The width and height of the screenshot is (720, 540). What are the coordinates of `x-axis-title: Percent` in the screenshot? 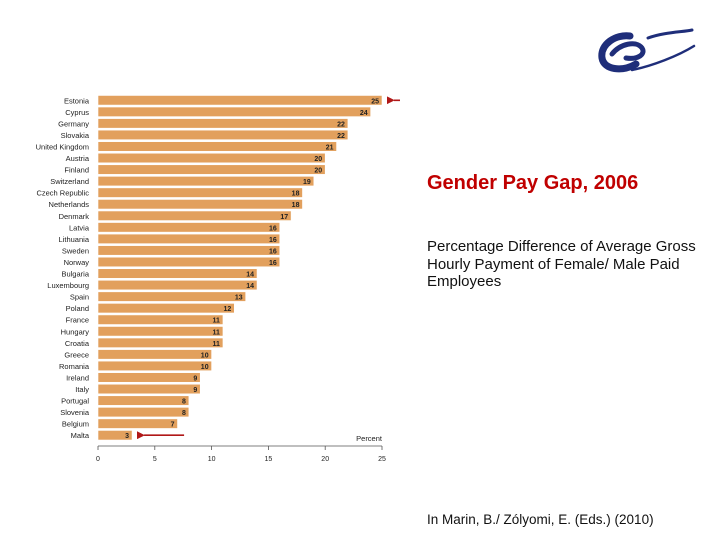 It's located at (369, 438).